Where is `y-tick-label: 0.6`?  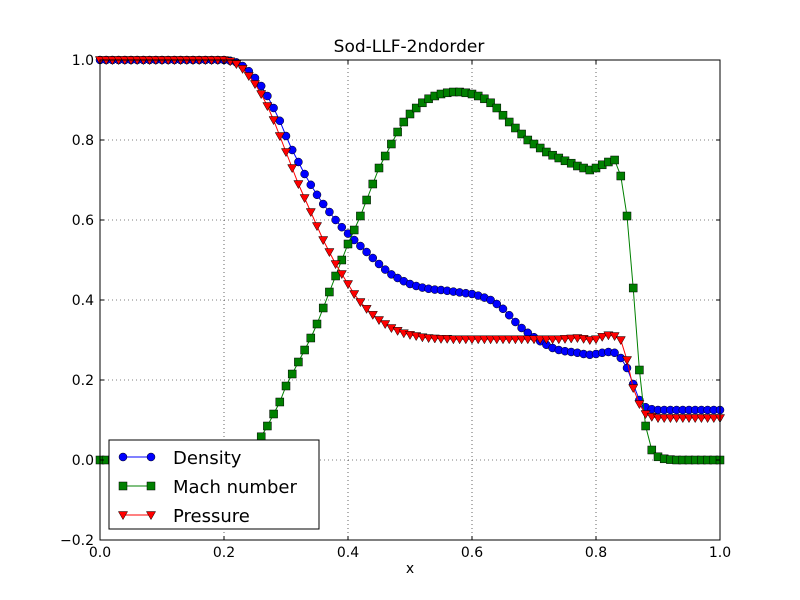
y-tick-label: 0.6 is located at coordinates (83, 221).